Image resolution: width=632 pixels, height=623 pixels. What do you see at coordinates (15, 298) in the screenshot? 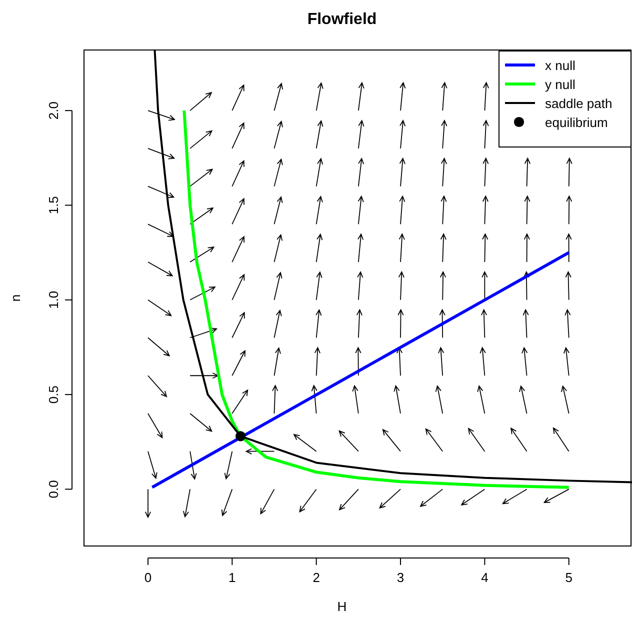
I see `y-axis-title: n` at bounding box center [15, 298].